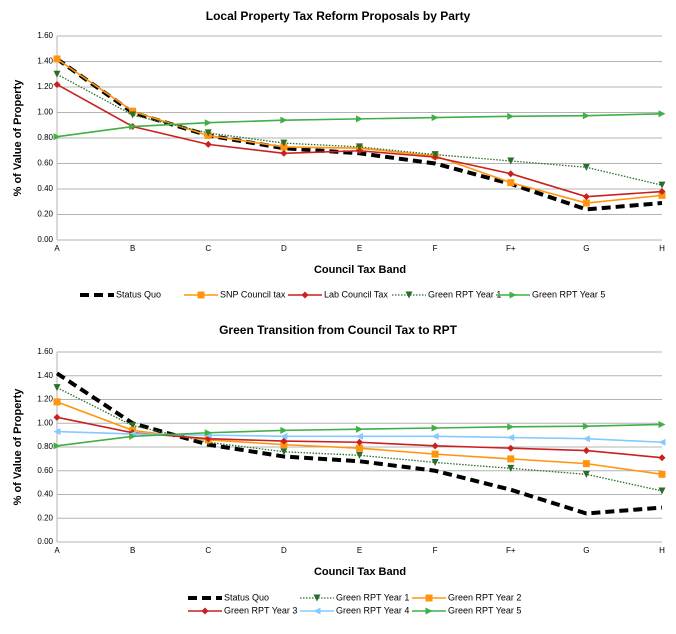 This screenshot has height=634, width=676. I want to click on legend-label: Green RPT Year 4, so click(372, 610).